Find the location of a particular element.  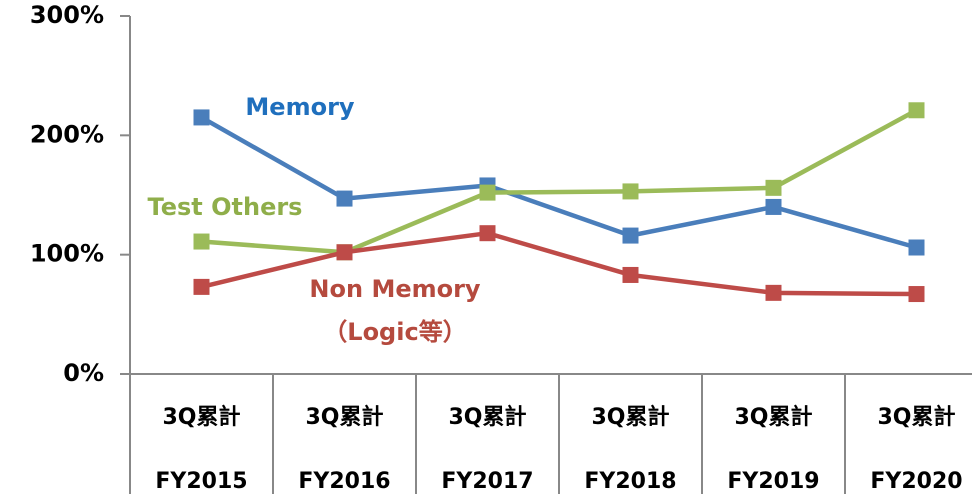

x-tick-label: FY2019 is located at coordinates (773, 481).